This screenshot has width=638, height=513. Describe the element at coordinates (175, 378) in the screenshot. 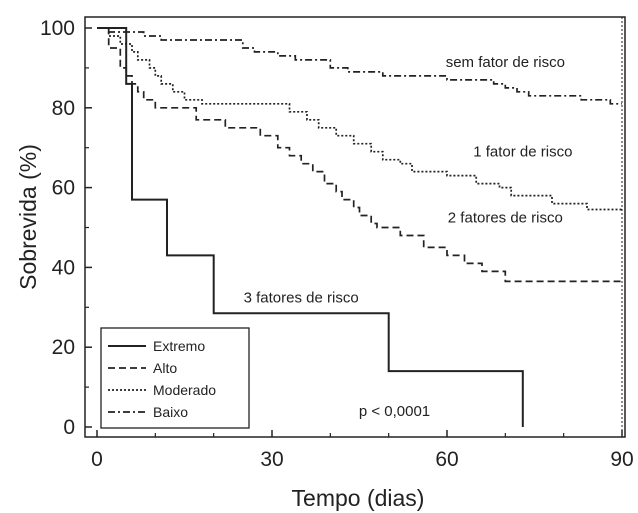

I see `legend: Extremo Alto Moderado Baixo` at that location.